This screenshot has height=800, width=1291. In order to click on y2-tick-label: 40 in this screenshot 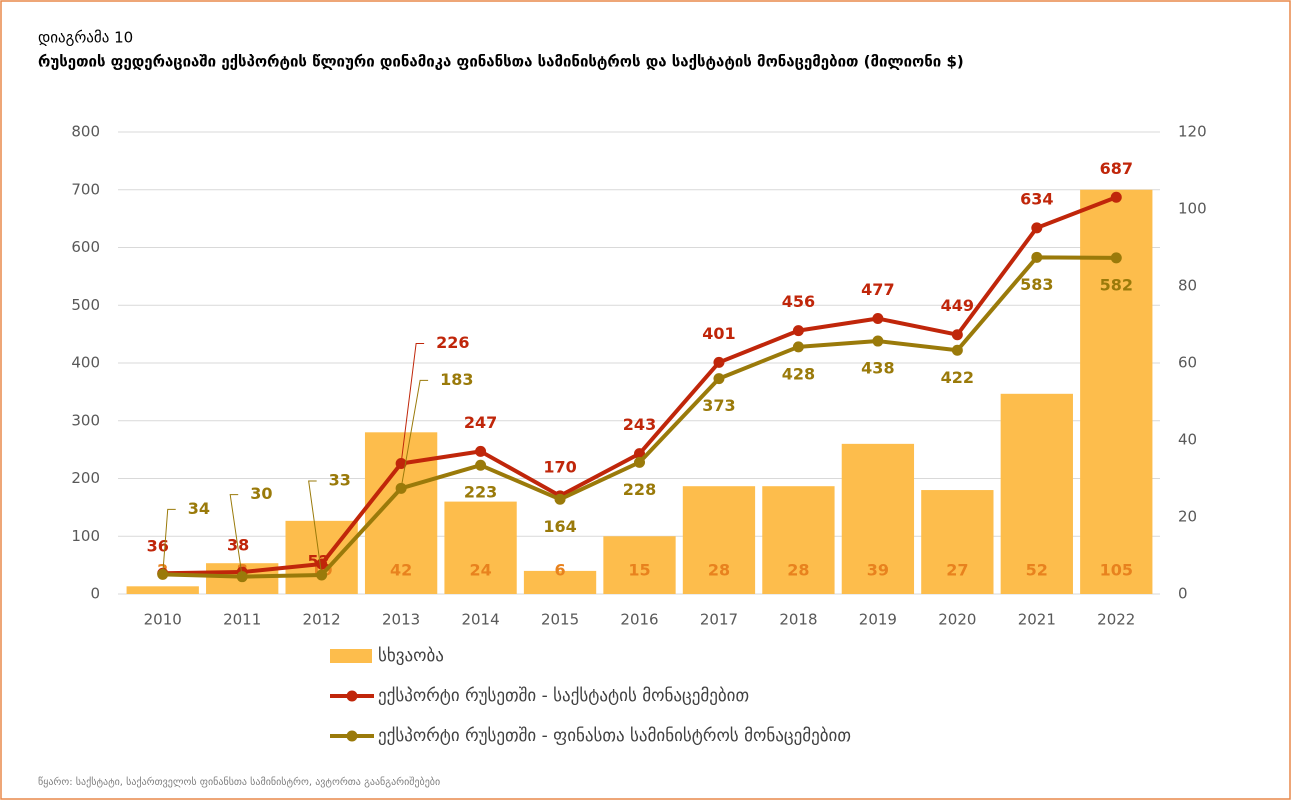, I will do `click(1187, 440)`.